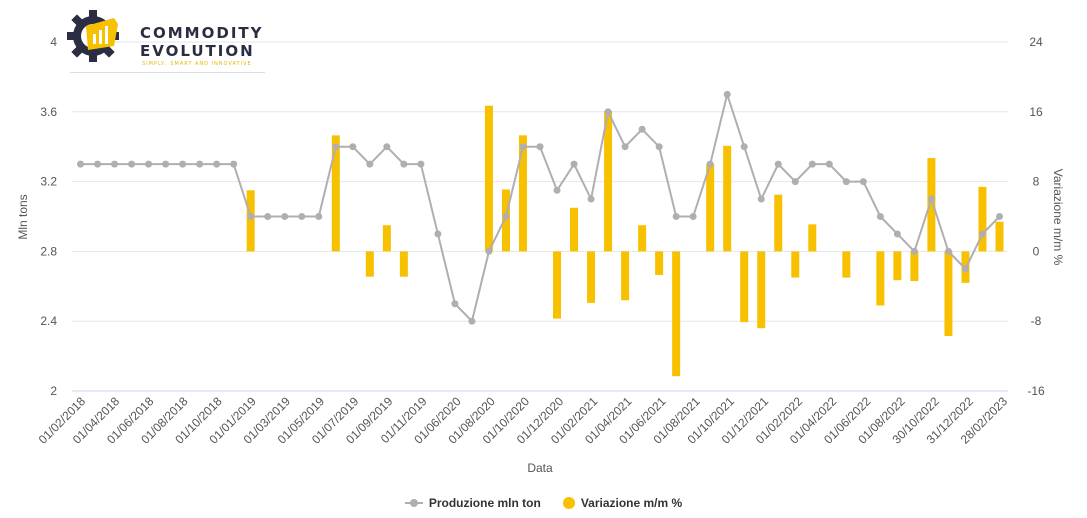  I want to click on line-marker-icon, so click(413, 503).